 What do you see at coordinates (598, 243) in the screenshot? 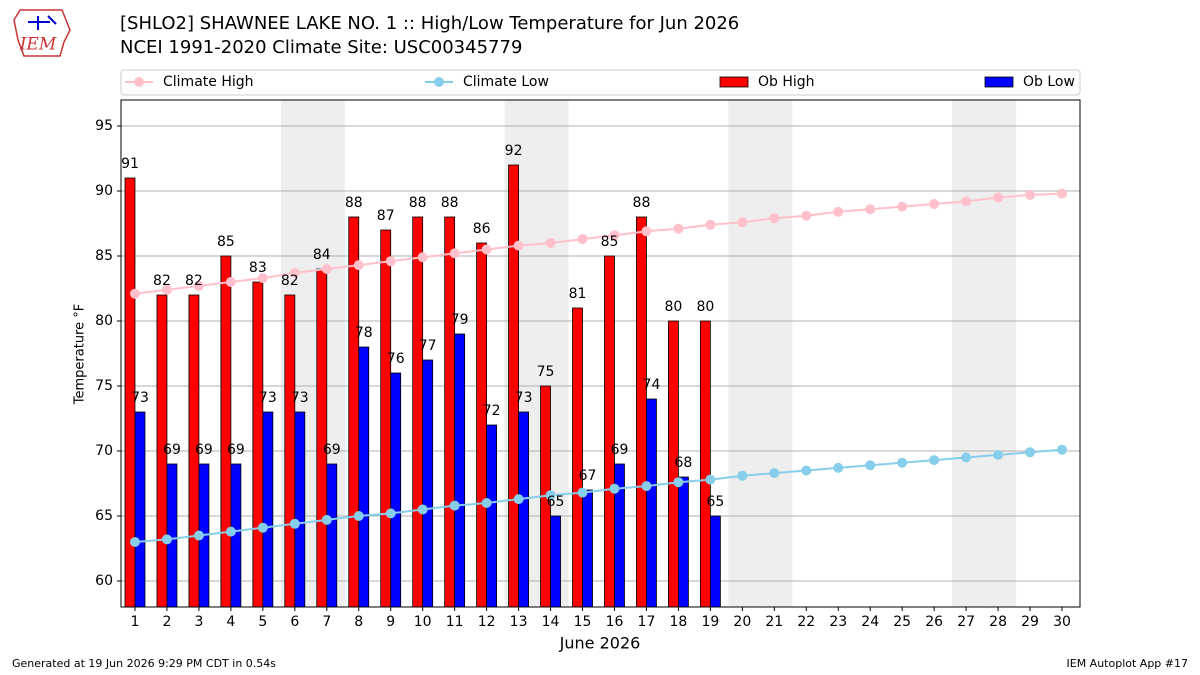
I see `line` at bounding box center [598, 243].